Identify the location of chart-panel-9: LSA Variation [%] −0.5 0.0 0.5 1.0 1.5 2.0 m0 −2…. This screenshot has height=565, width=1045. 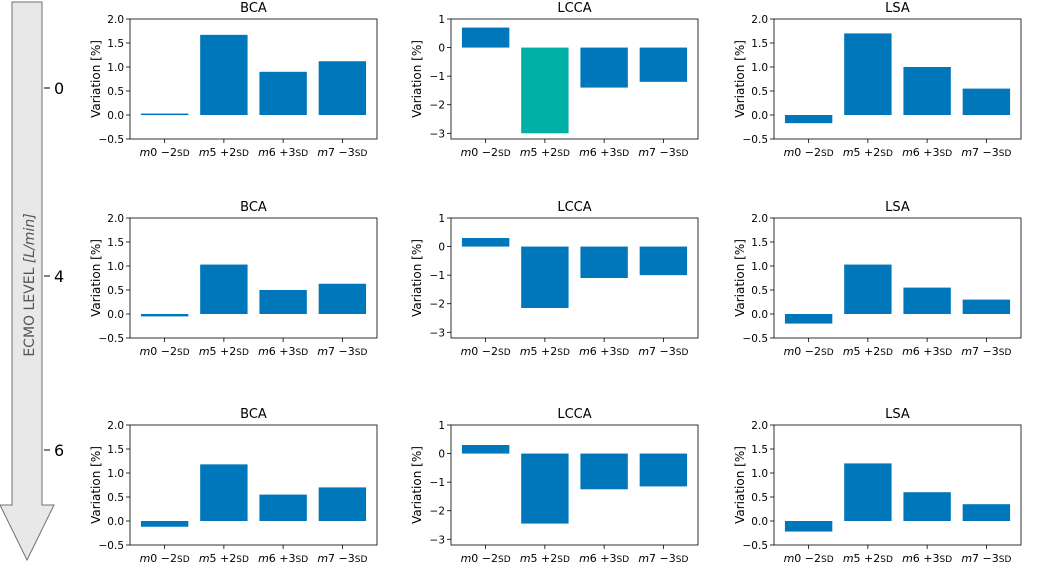
(877, 486).